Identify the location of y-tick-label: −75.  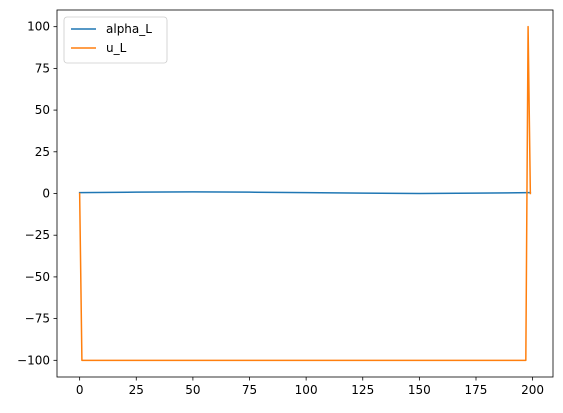
(37, 319).